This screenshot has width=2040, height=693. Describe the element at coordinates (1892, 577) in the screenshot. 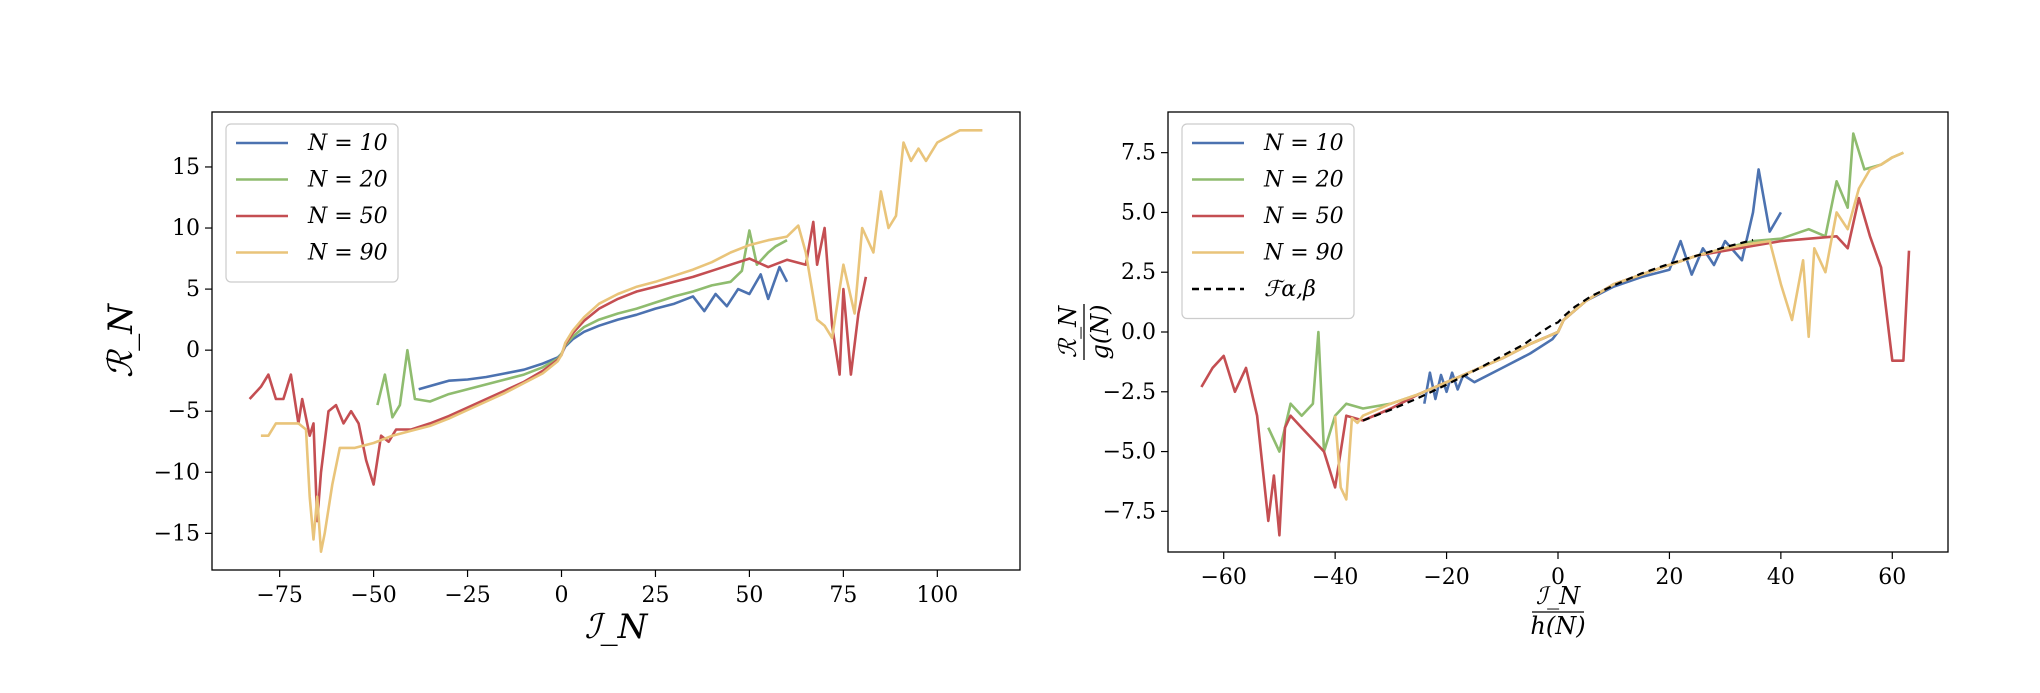

I see `x-tick-label: 60` at that location.